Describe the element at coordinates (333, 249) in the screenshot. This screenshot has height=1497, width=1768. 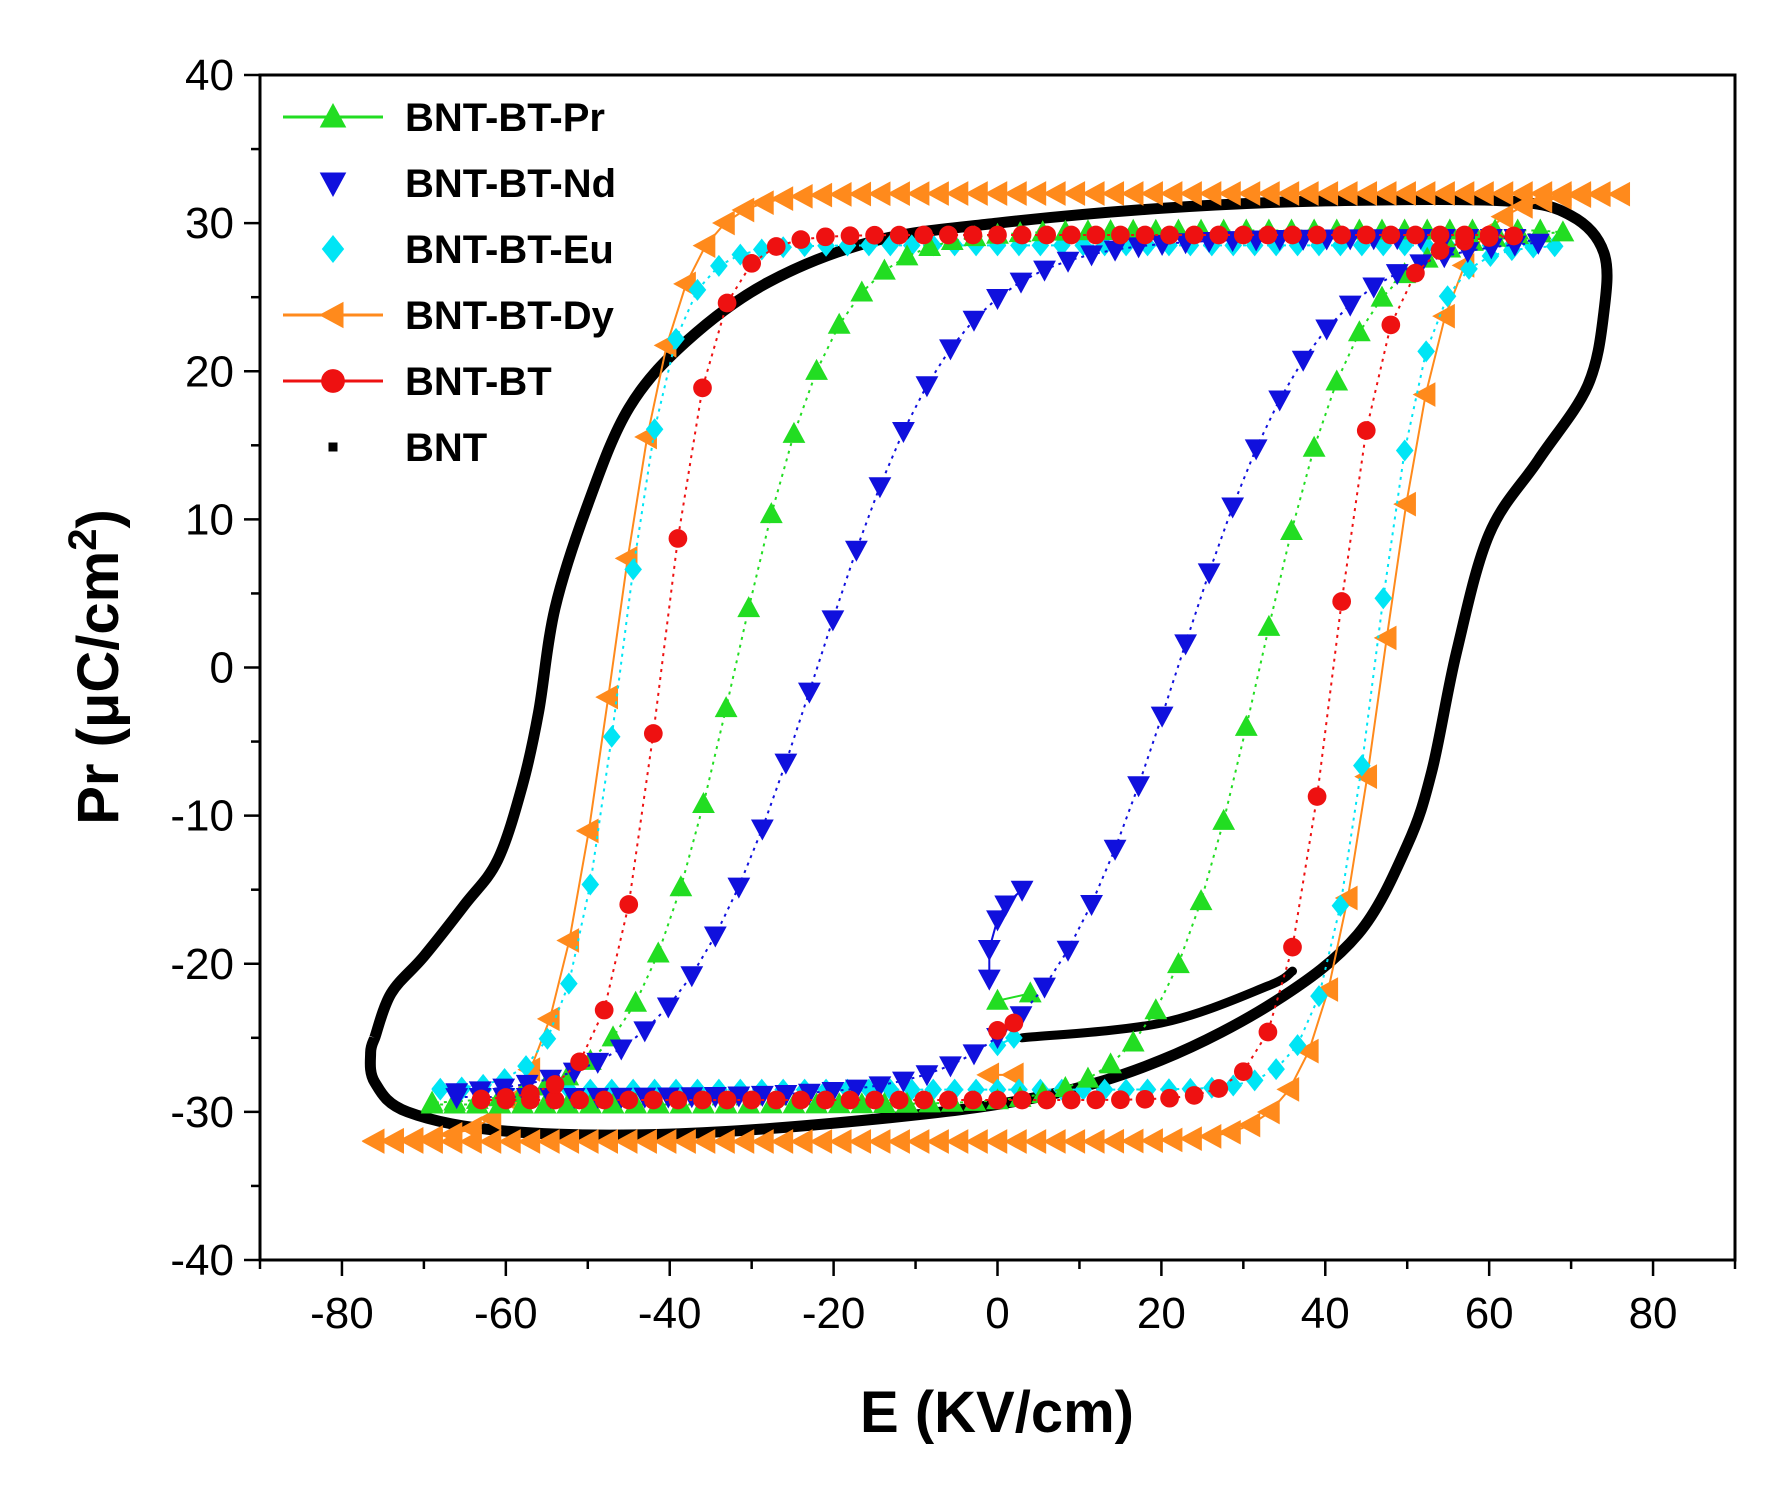
I see `legend-marker-bnt-bt-eu` at that location.